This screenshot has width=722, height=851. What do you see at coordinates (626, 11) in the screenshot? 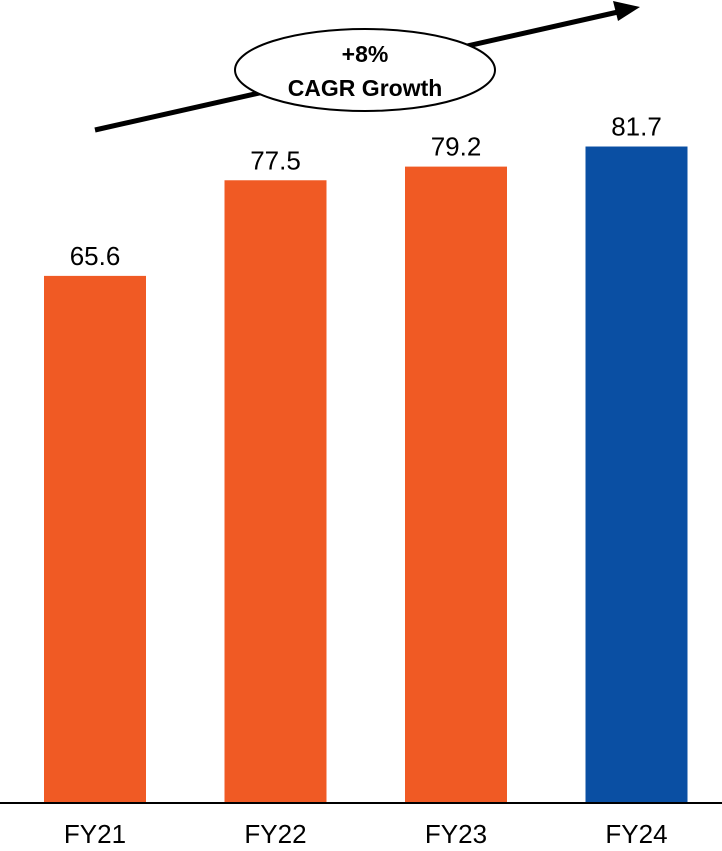
I see `trend-arrow-head` at bounding box center [626, 11].